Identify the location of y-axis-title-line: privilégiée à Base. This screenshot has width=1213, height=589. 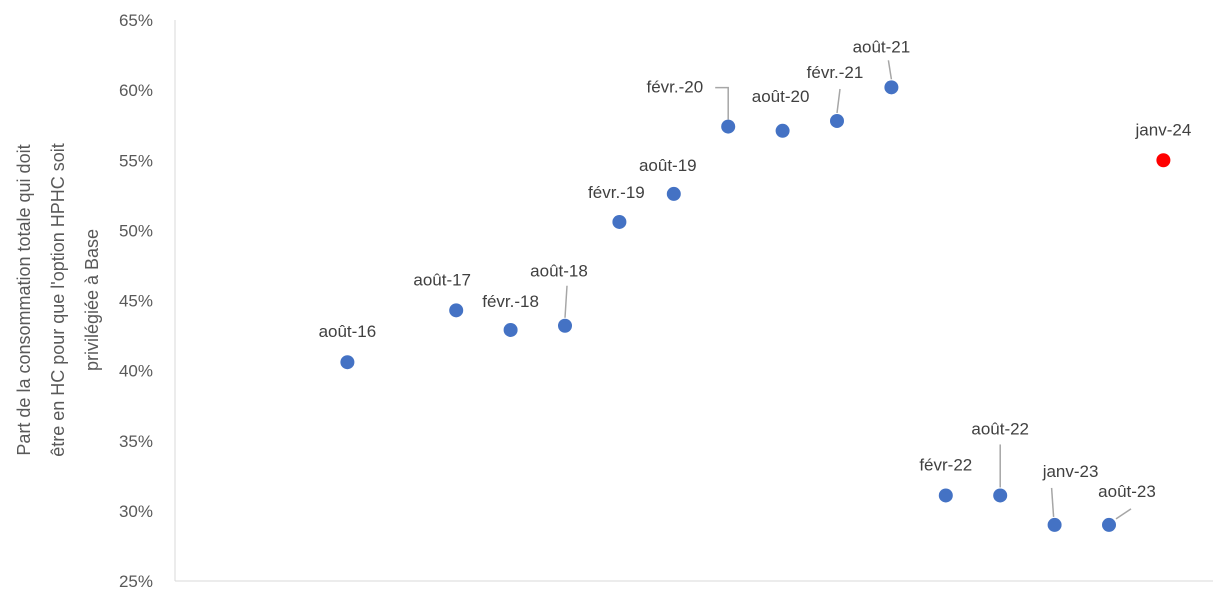
(92, 300).